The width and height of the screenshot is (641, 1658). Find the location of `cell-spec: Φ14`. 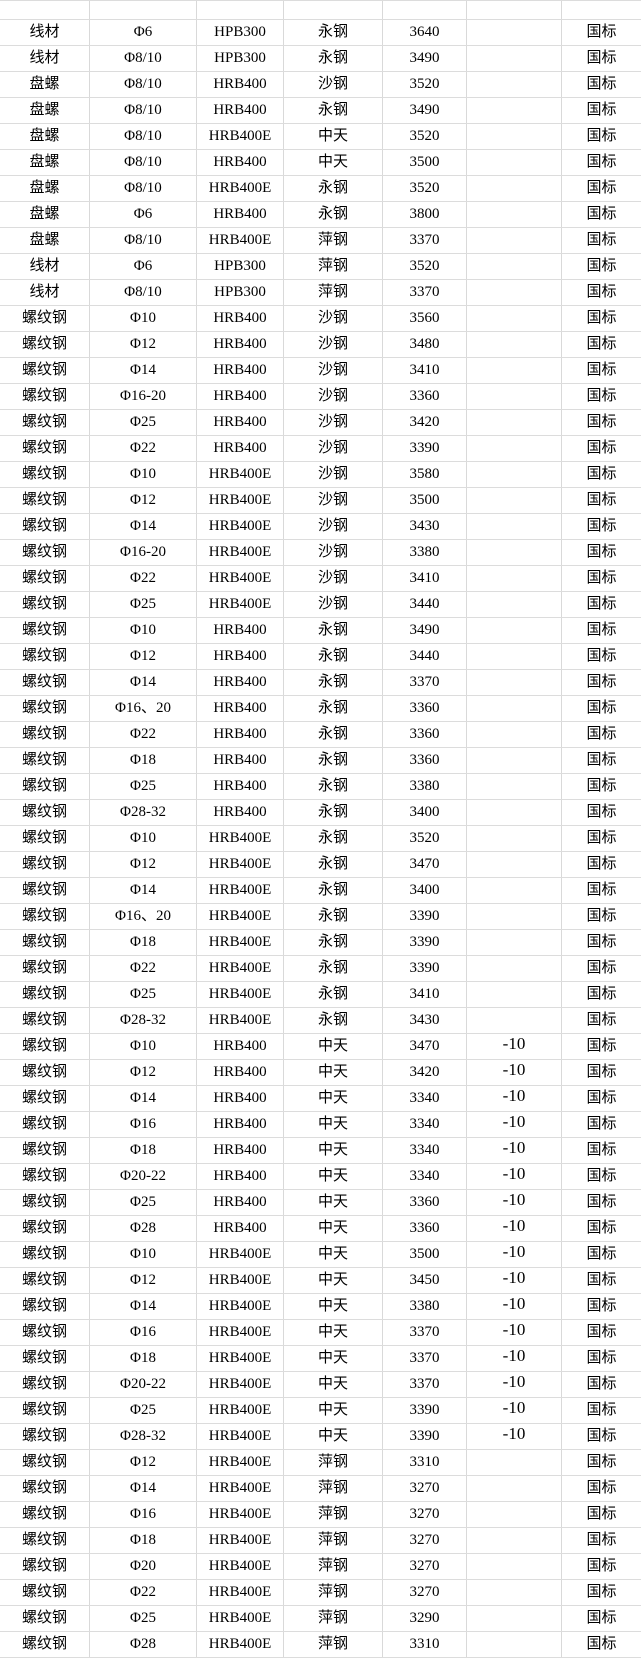

cell-spec: Φ14 is located at coordinates (143, 1488).